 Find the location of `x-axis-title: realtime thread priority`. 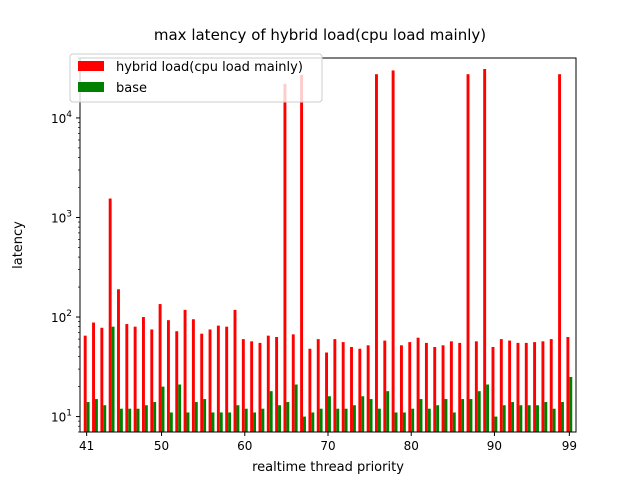

x-axis-title: realtime thread priority is located at coordinates (328, 467).